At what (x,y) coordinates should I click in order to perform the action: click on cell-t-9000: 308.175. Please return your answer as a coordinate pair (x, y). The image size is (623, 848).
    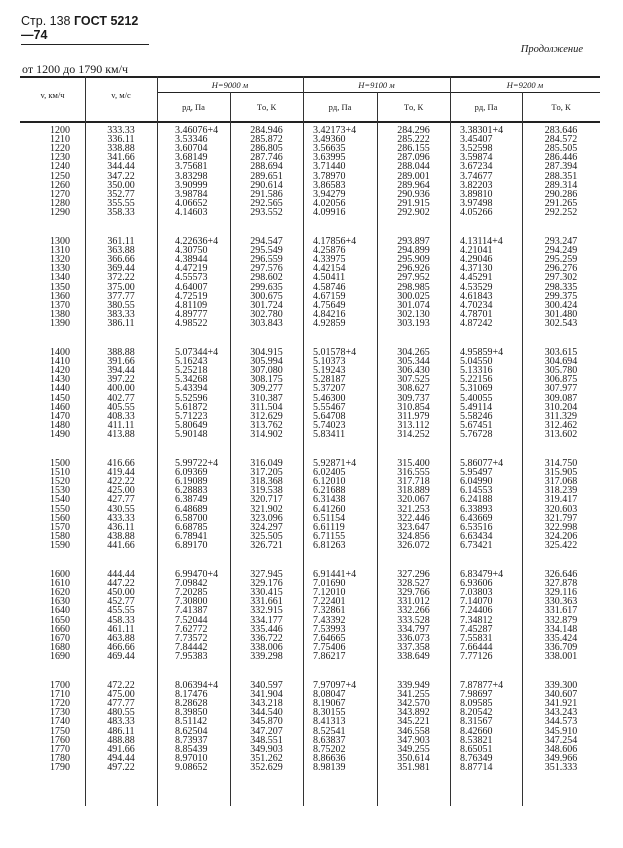
    Looking at the image, I should click on (266, 380).